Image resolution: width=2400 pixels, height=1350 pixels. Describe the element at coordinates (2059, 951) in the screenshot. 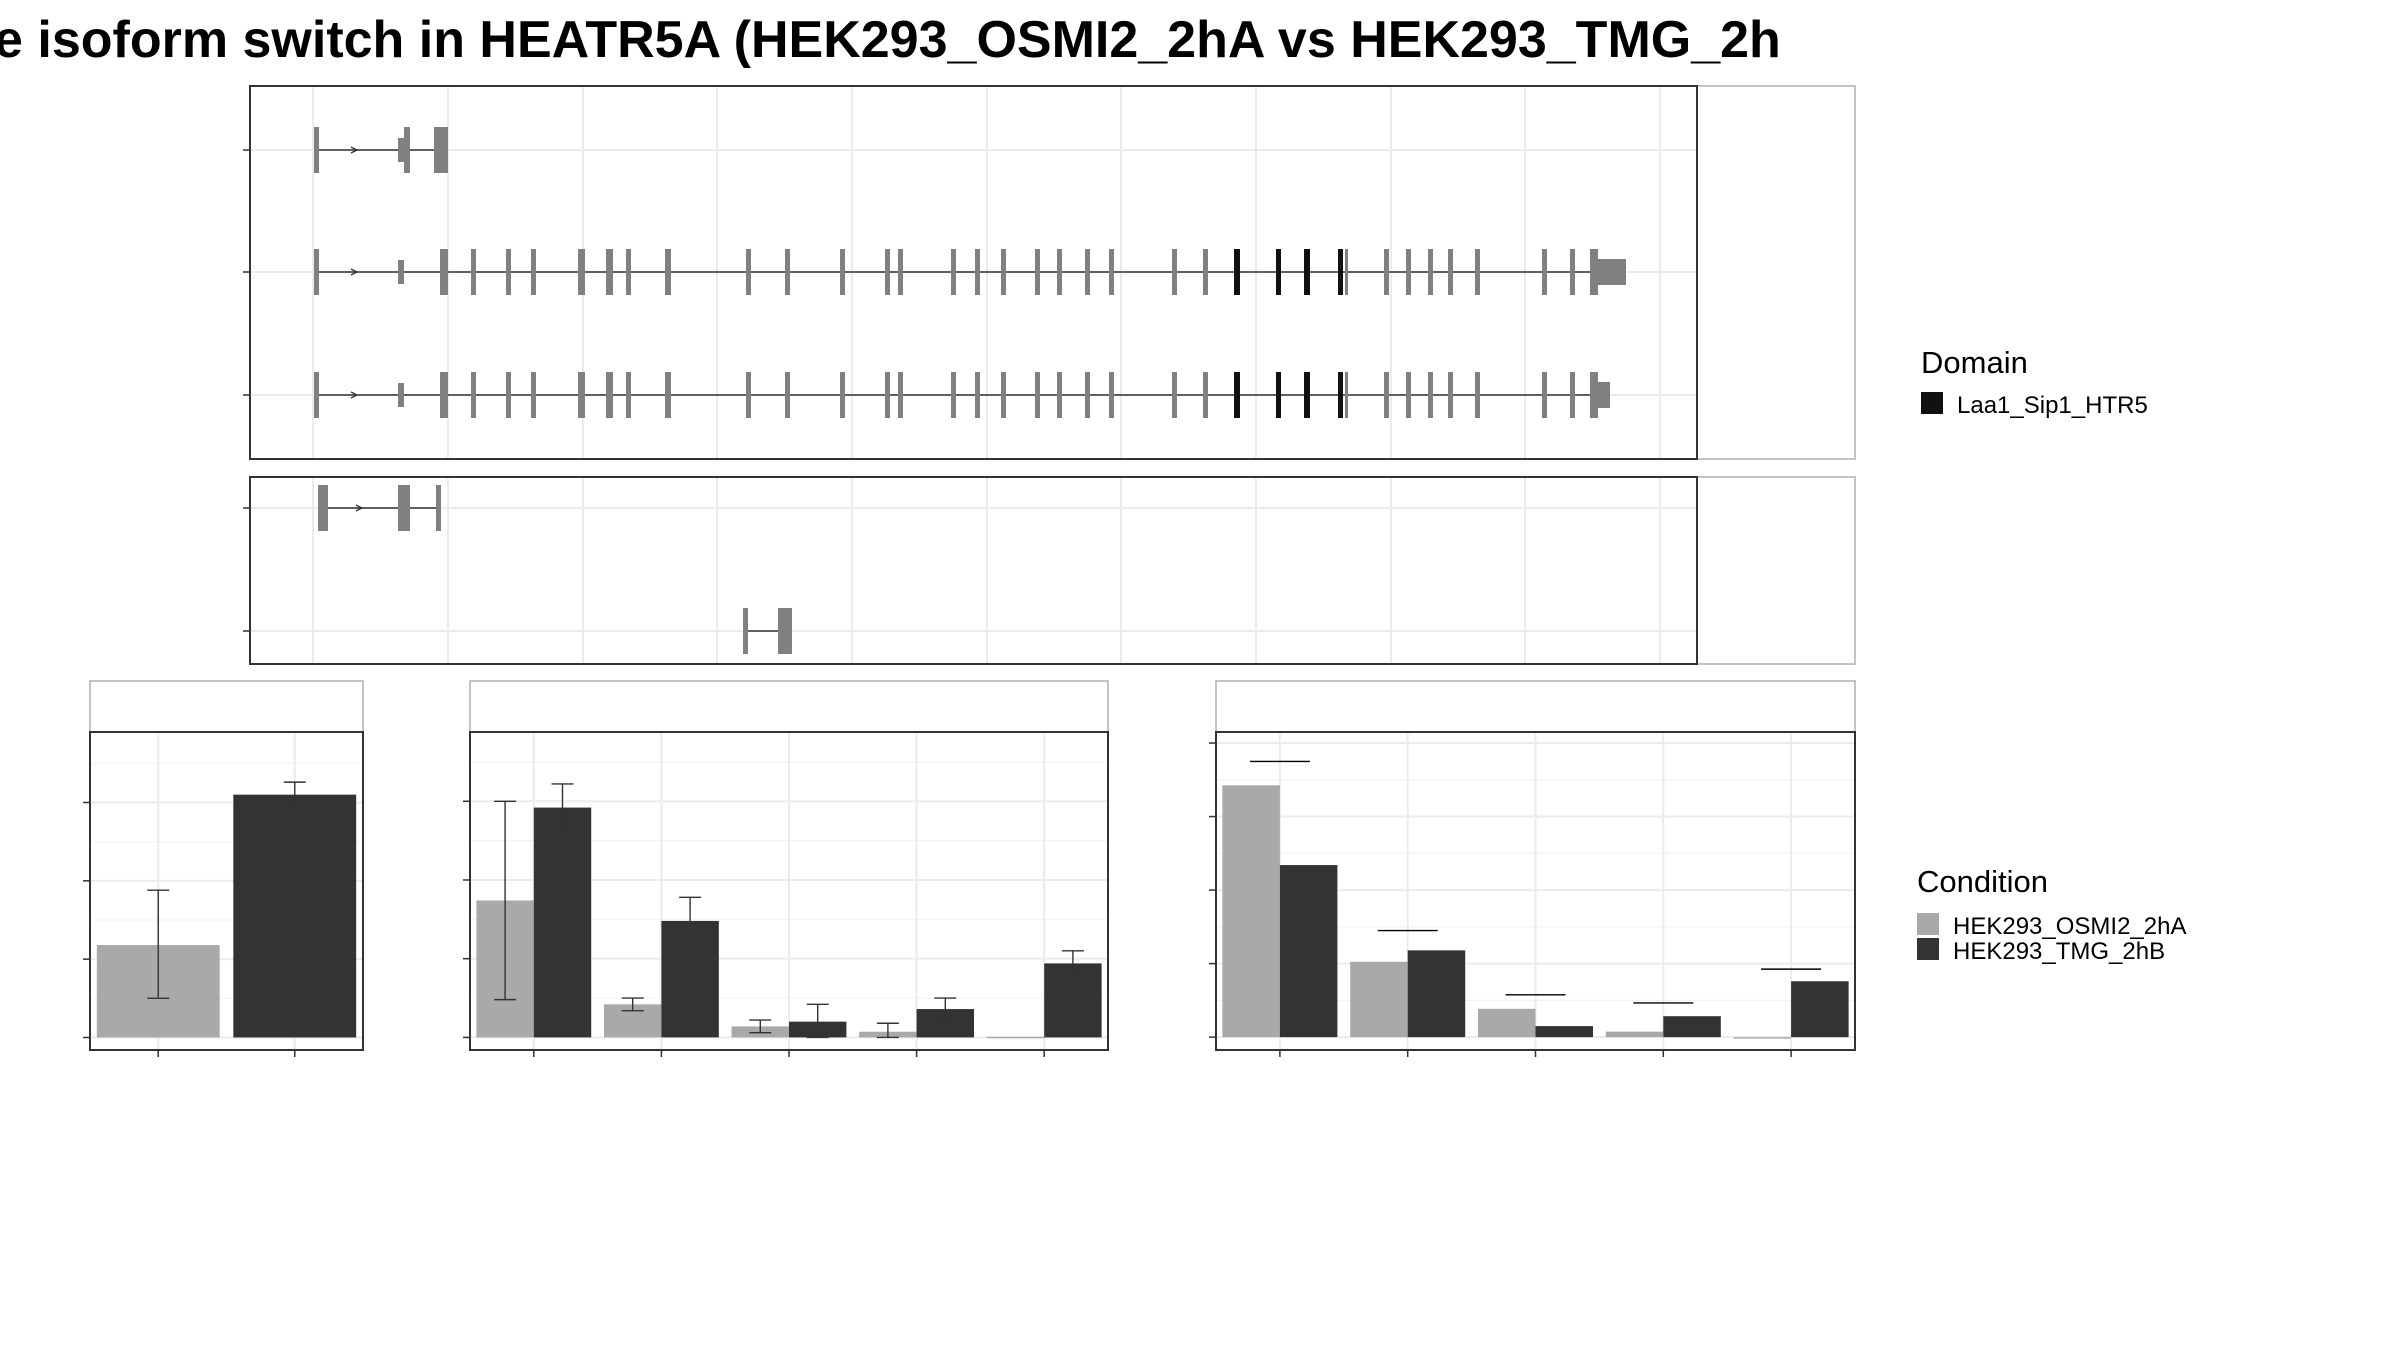

I see `condition-legend-label-b: HEK293_TMG_2hB` at that location.